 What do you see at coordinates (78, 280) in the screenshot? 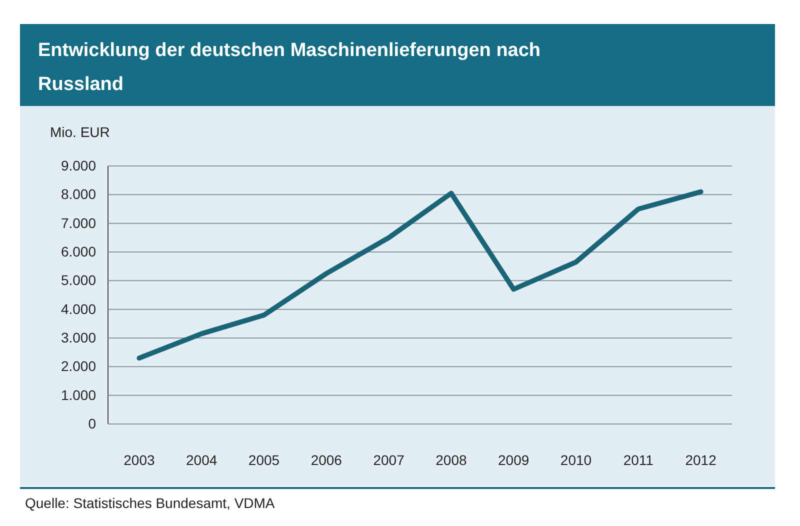
I see `y-tick-label: 5.000` at bounding box center [78, 280].